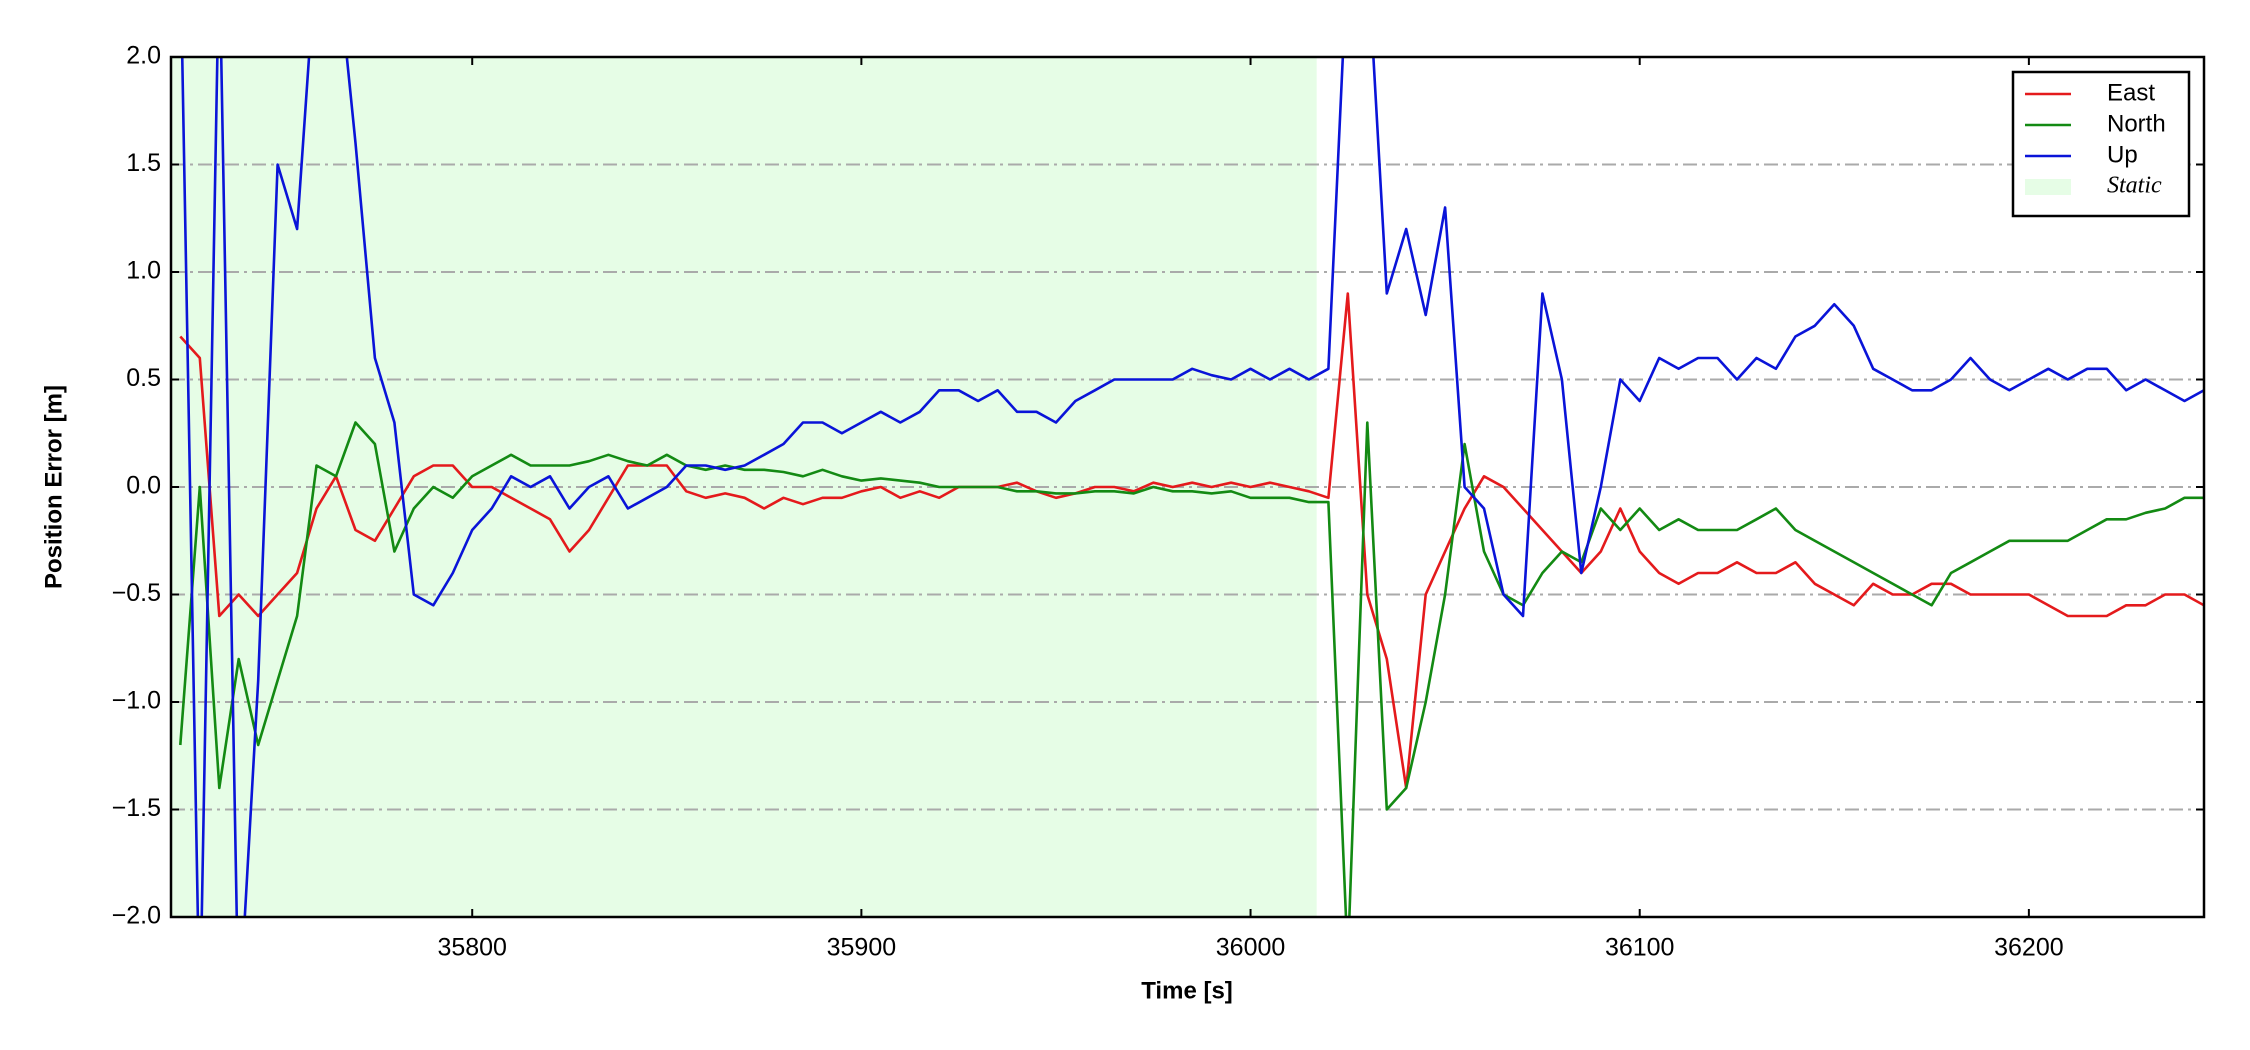 The height and width of the screenshot is (1050, 2250). I want to click on x-tick-label: 36100, so click(1640, 948).